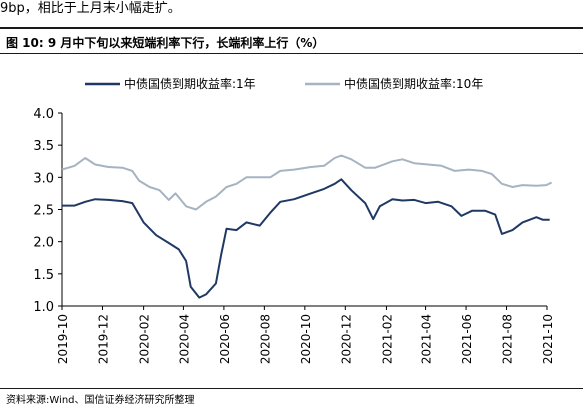 The image size is (583, 407). Describe the element at coordinates (548, 339) in the screenshot. I see `x-tick-label: 2021-10` at that location.